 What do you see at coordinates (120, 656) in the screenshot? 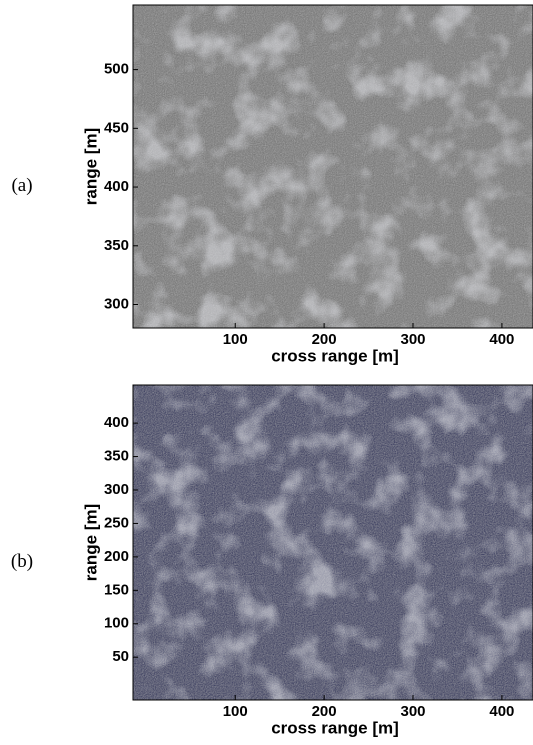
I see `y-tick-label: 50` at bounding box center [120, 656].